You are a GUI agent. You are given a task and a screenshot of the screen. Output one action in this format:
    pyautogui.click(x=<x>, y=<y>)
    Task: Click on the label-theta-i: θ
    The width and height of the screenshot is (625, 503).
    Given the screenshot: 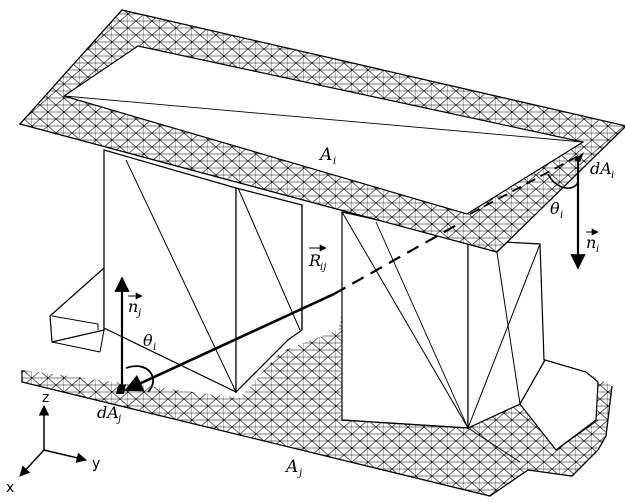 What is the action you would take?
    pyautogui.click(x=555, y=208)
    